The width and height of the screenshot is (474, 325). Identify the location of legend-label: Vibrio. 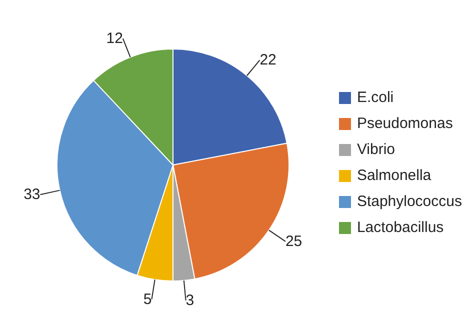
(376, 150).